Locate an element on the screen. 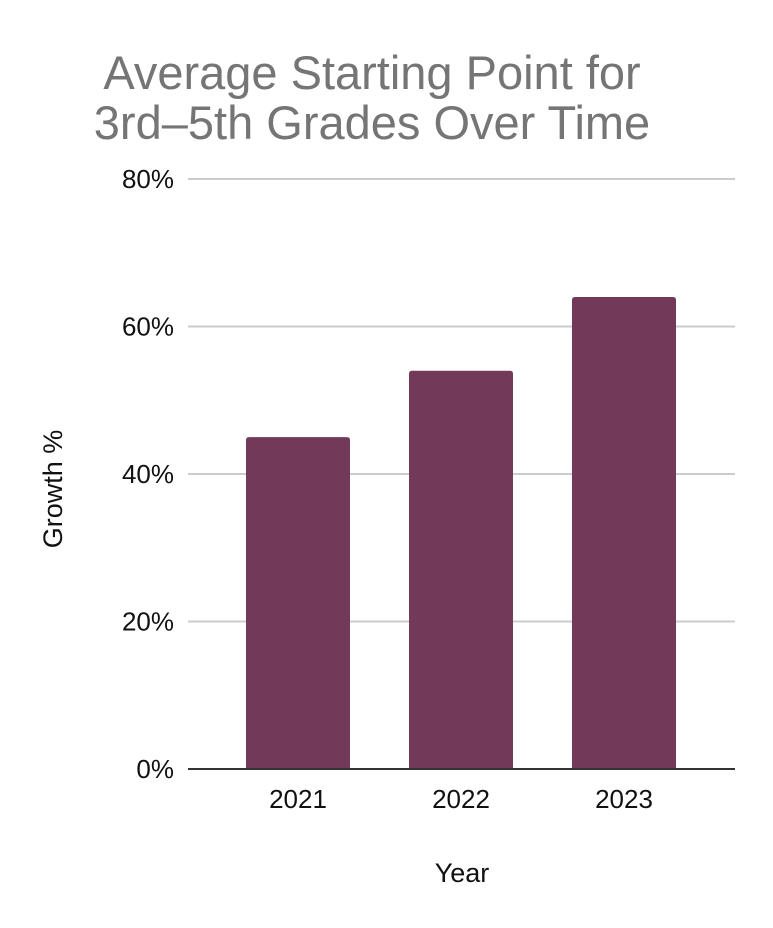 The width and height of the screenshot is (773, 928). y-tick-label: 0% is located at coordinates (155, 769).